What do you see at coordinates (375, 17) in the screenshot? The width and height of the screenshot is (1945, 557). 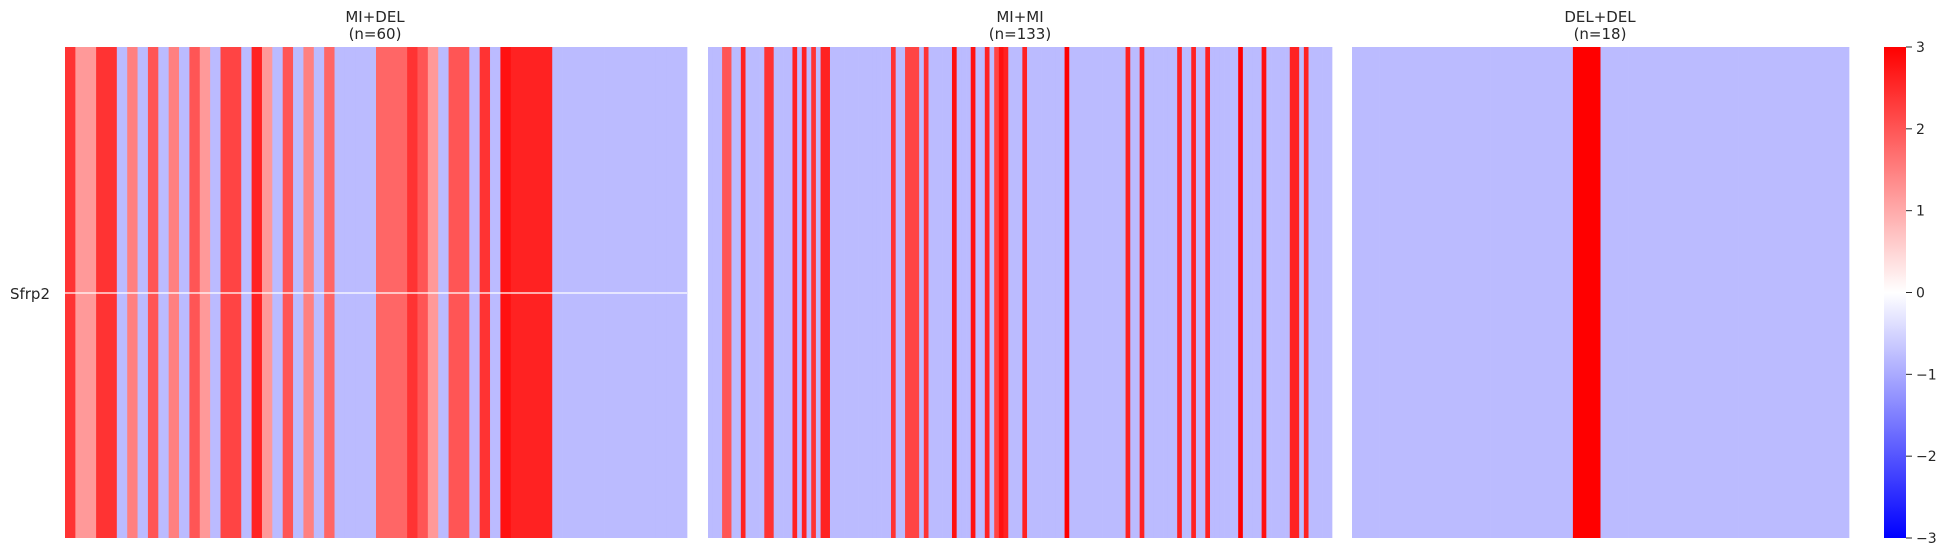 I see `panel-1-title: MI+DEL` at bounding box center [375, 17].